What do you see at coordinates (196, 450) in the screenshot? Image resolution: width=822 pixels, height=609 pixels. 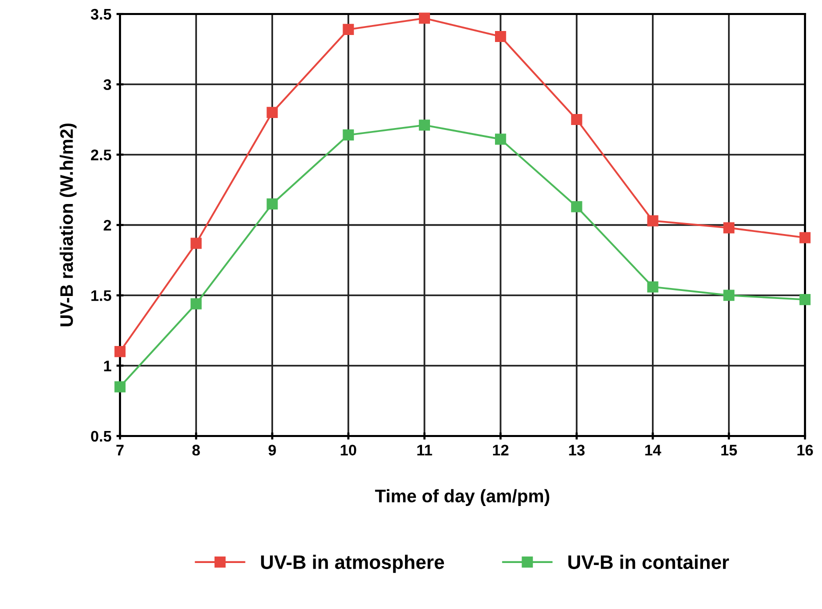 I see `x-tick-label: 8` at bounding box center [196, 450].